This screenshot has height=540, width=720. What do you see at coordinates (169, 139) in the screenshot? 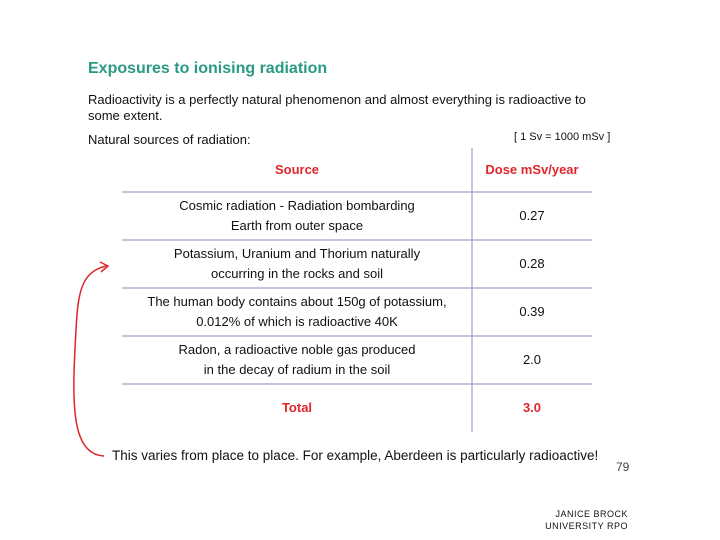
I see `subheading: Natural sources of radiation:` at bounding box center [169, 139].